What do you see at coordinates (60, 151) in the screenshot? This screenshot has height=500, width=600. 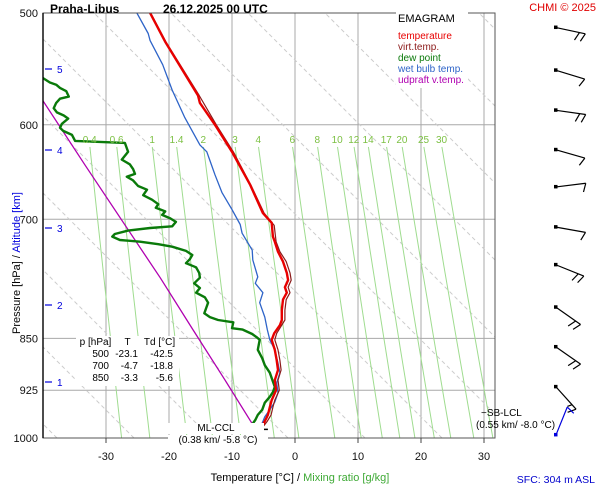 I see `altitude-tick-label: 4` at bounding box center [60, 151].